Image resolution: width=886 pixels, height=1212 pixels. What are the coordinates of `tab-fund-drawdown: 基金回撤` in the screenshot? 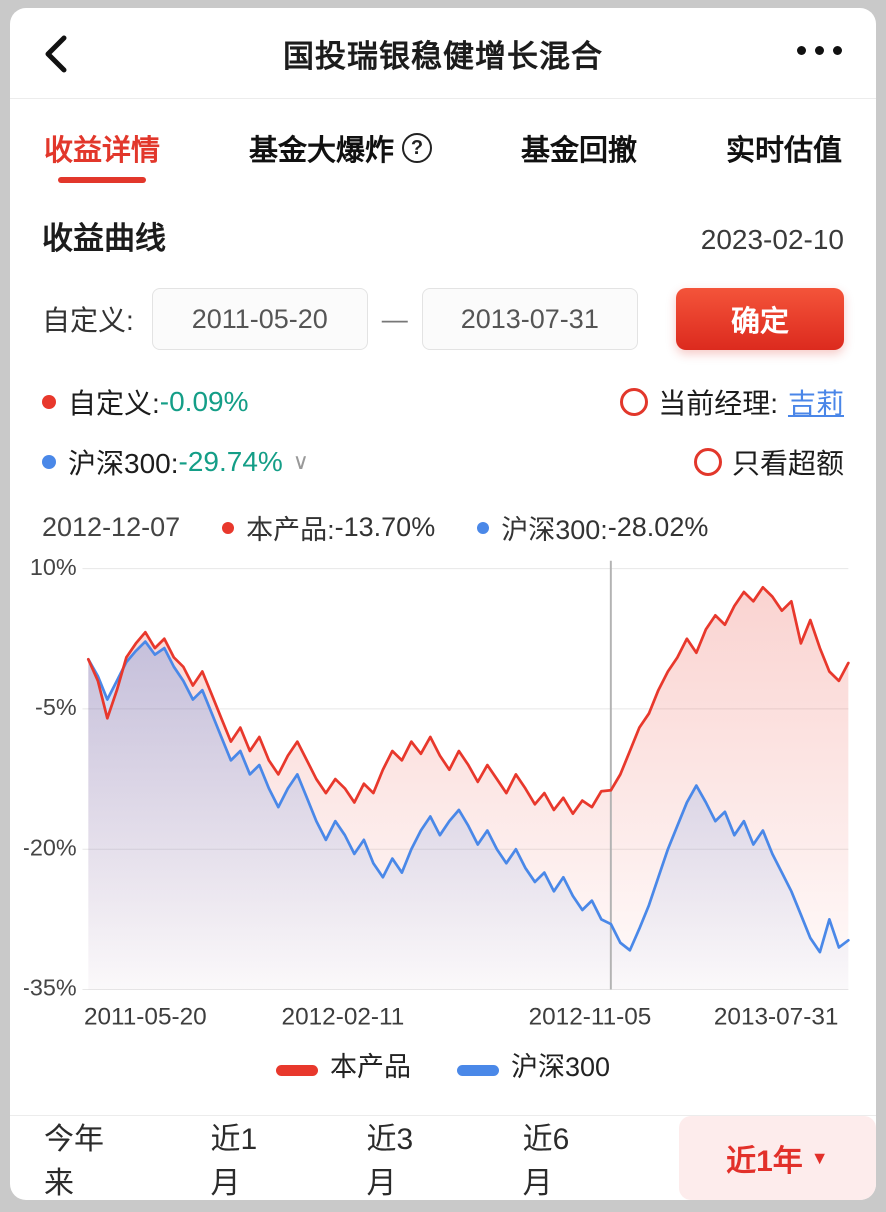 It's located at (578, 151).